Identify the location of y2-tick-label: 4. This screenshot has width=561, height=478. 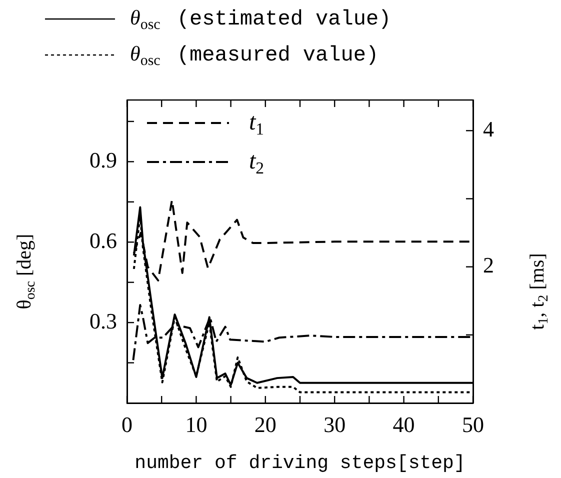
(488, 129).